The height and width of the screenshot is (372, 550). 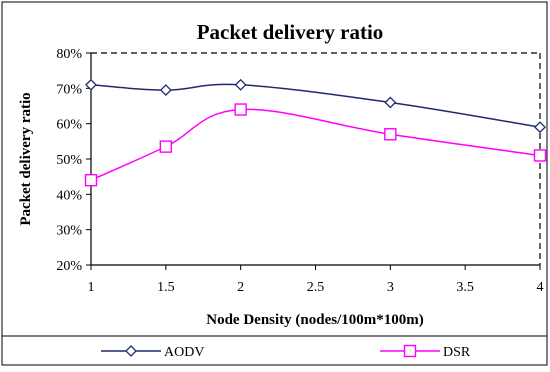 What do you see at coordinates (425, 352) in the screenshot?
I see `legend-item-dsr: DSR` at bounding box center [425, 352].